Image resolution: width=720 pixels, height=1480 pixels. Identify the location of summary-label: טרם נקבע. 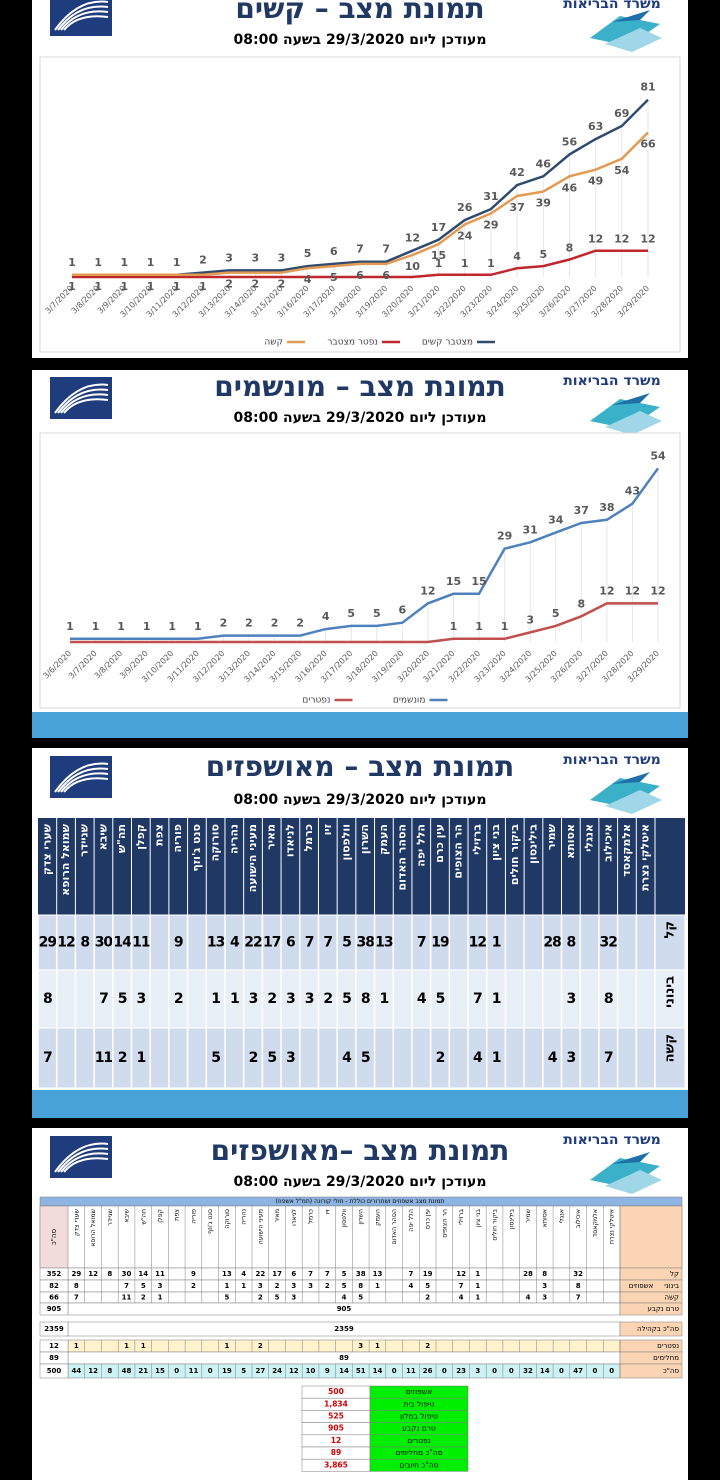
(419, 1428).